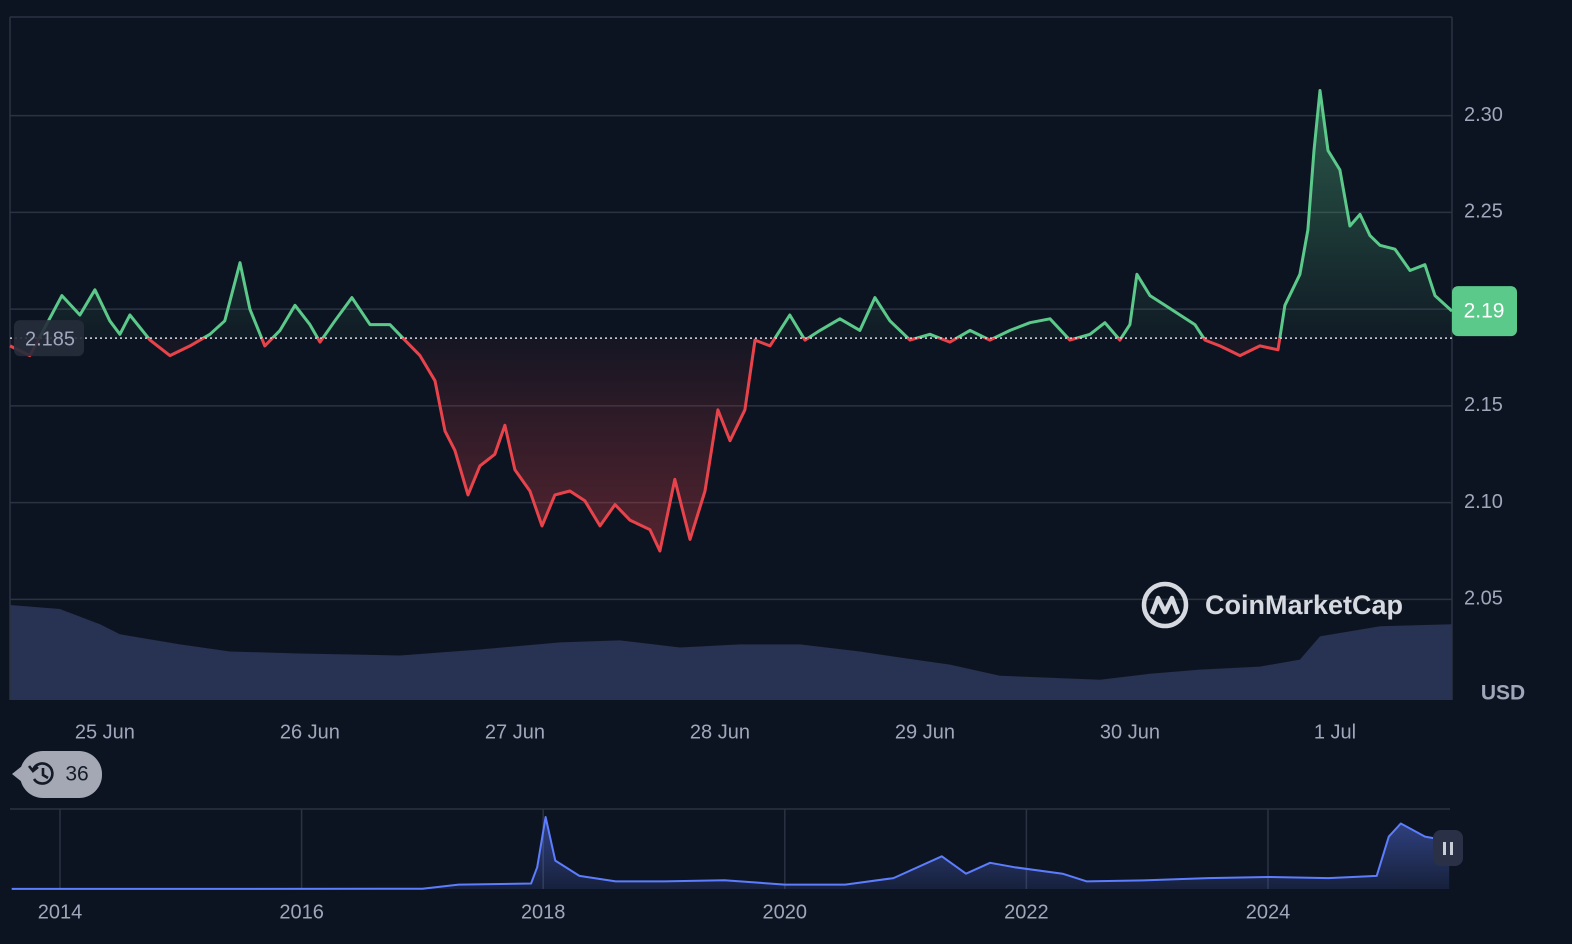  What do you see at coordinates (925, 732) in the screenshot?
I see `x-tick-label: 29 Jun` at bounding box center [925, 732].